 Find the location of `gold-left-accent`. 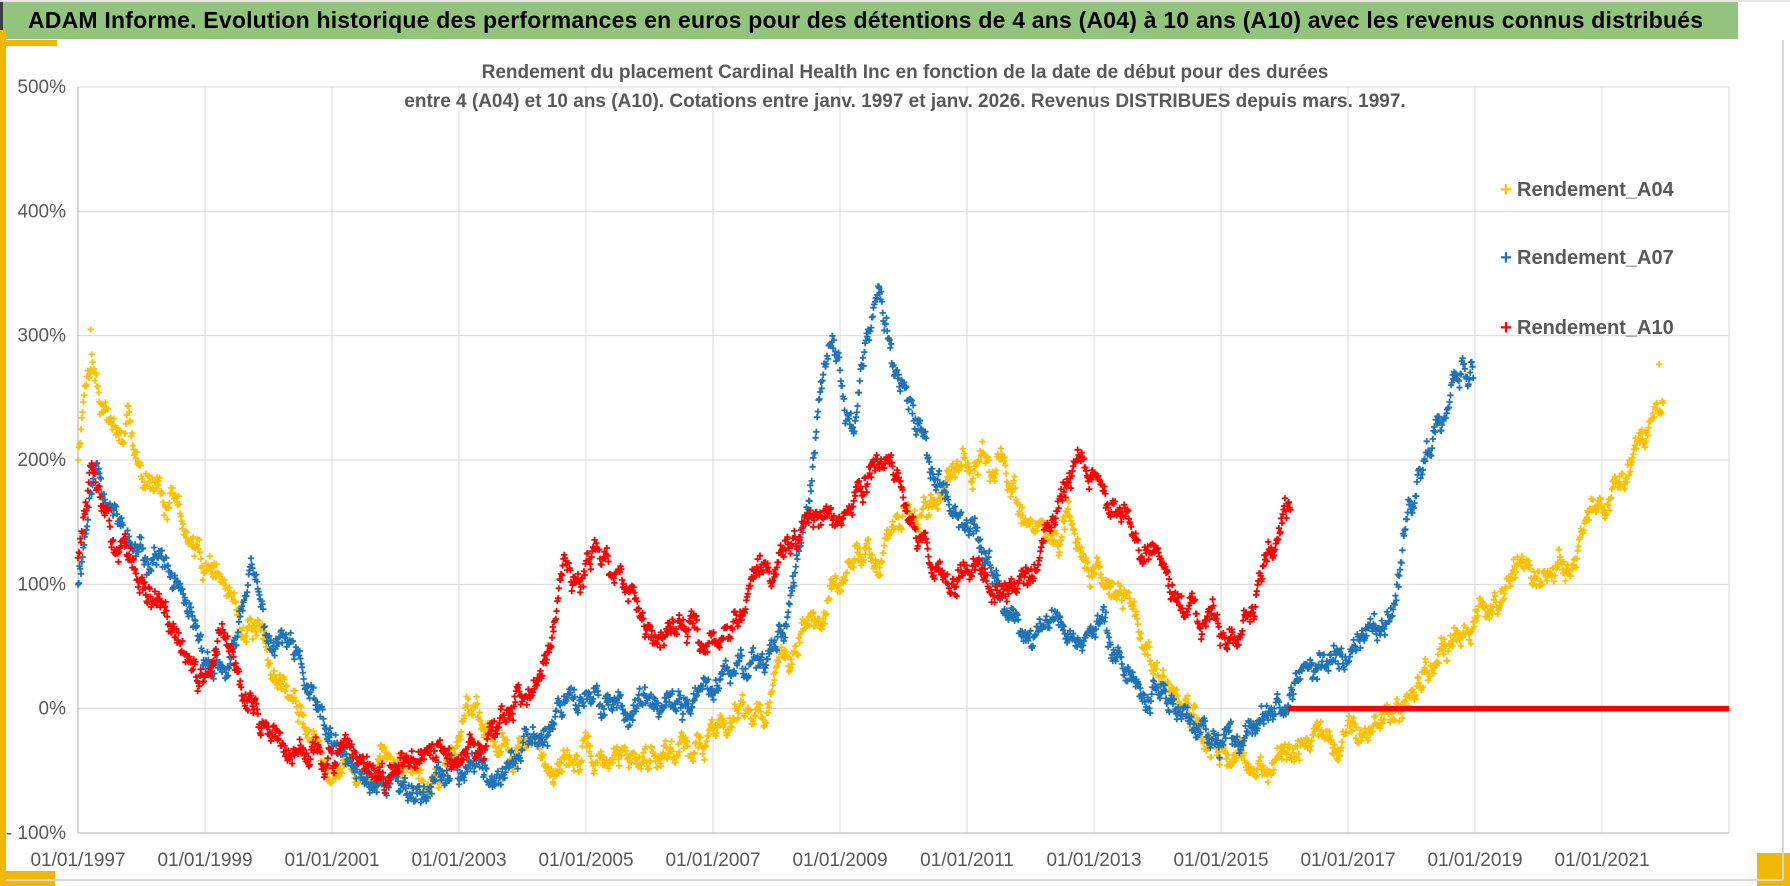

gold-left-accent is located at coordinates (3, 458).